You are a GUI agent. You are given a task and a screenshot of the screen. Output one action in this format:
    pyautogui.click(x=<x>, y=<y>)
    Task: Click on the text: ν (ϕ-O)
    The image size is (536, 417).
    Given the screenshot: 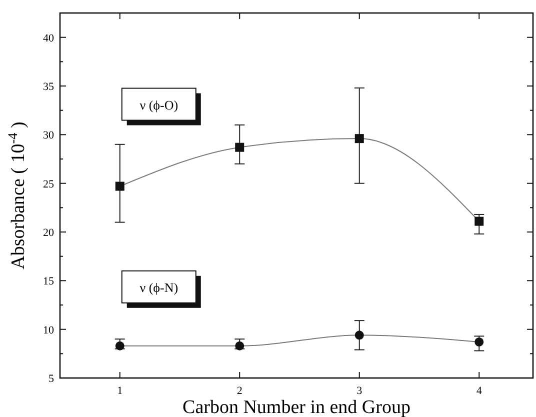 What is the action you would take?
    pyautogui.click(x=159, y=104)
    